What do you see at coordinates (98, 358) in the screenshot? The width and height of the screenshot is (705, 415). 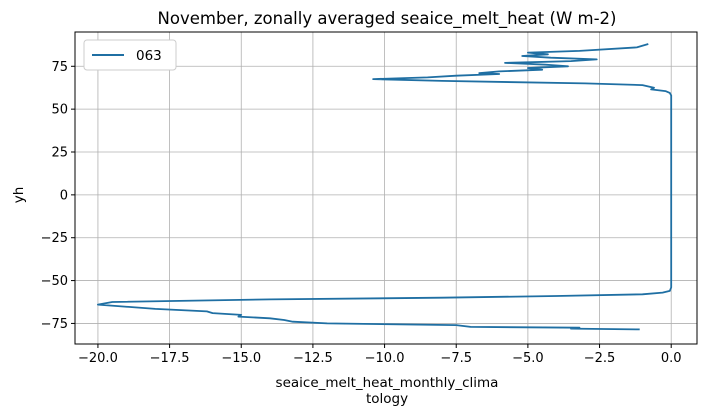 I see `x-tick-label: −20.0` at bounding box center [98, 358].